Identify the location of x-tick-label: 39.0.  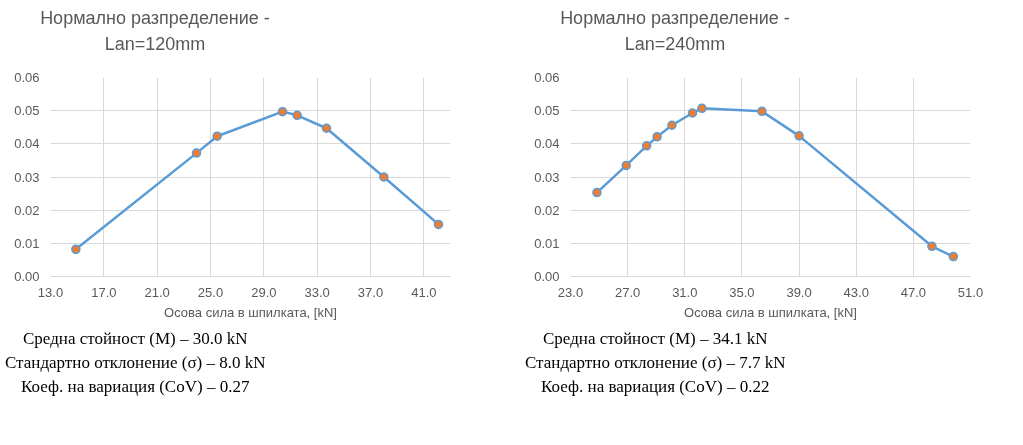
(799, 292).